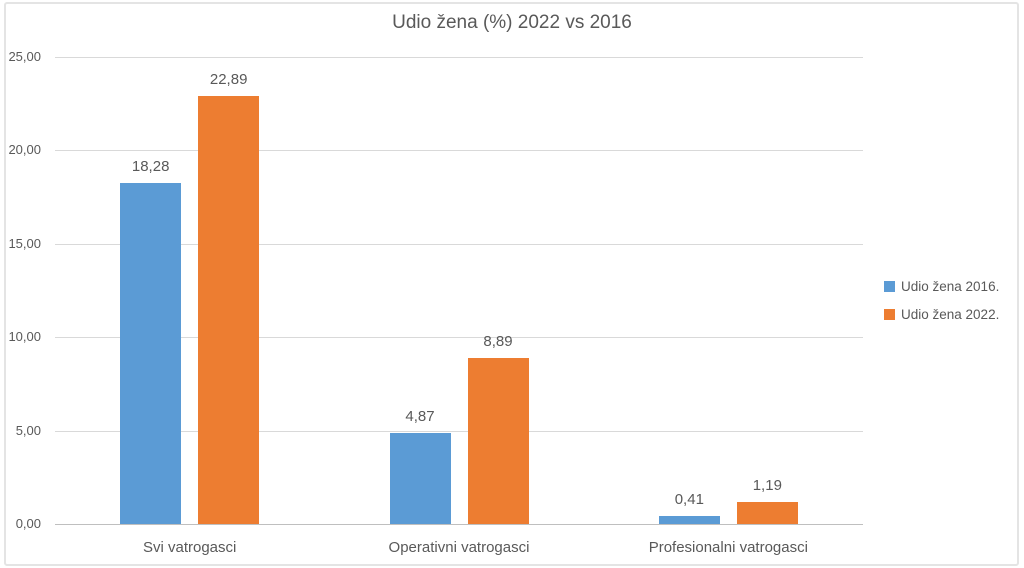 The height and width of the screenshot is (568, 1024). What do you see at coordinates (950, 314) in the screenshot?
I see `legend-label: Udio žena 2022.` at bounding box center [950, 314].